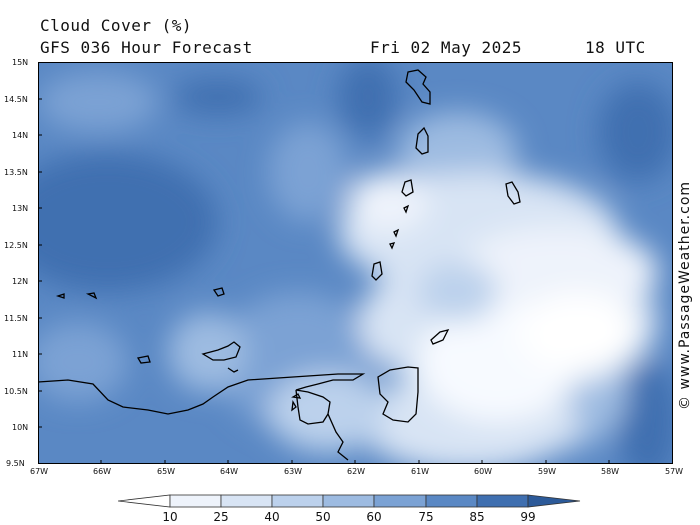  Describe the element at coordinates (406, 209) in the screenshot. I see `island-st-vincent` at that location.